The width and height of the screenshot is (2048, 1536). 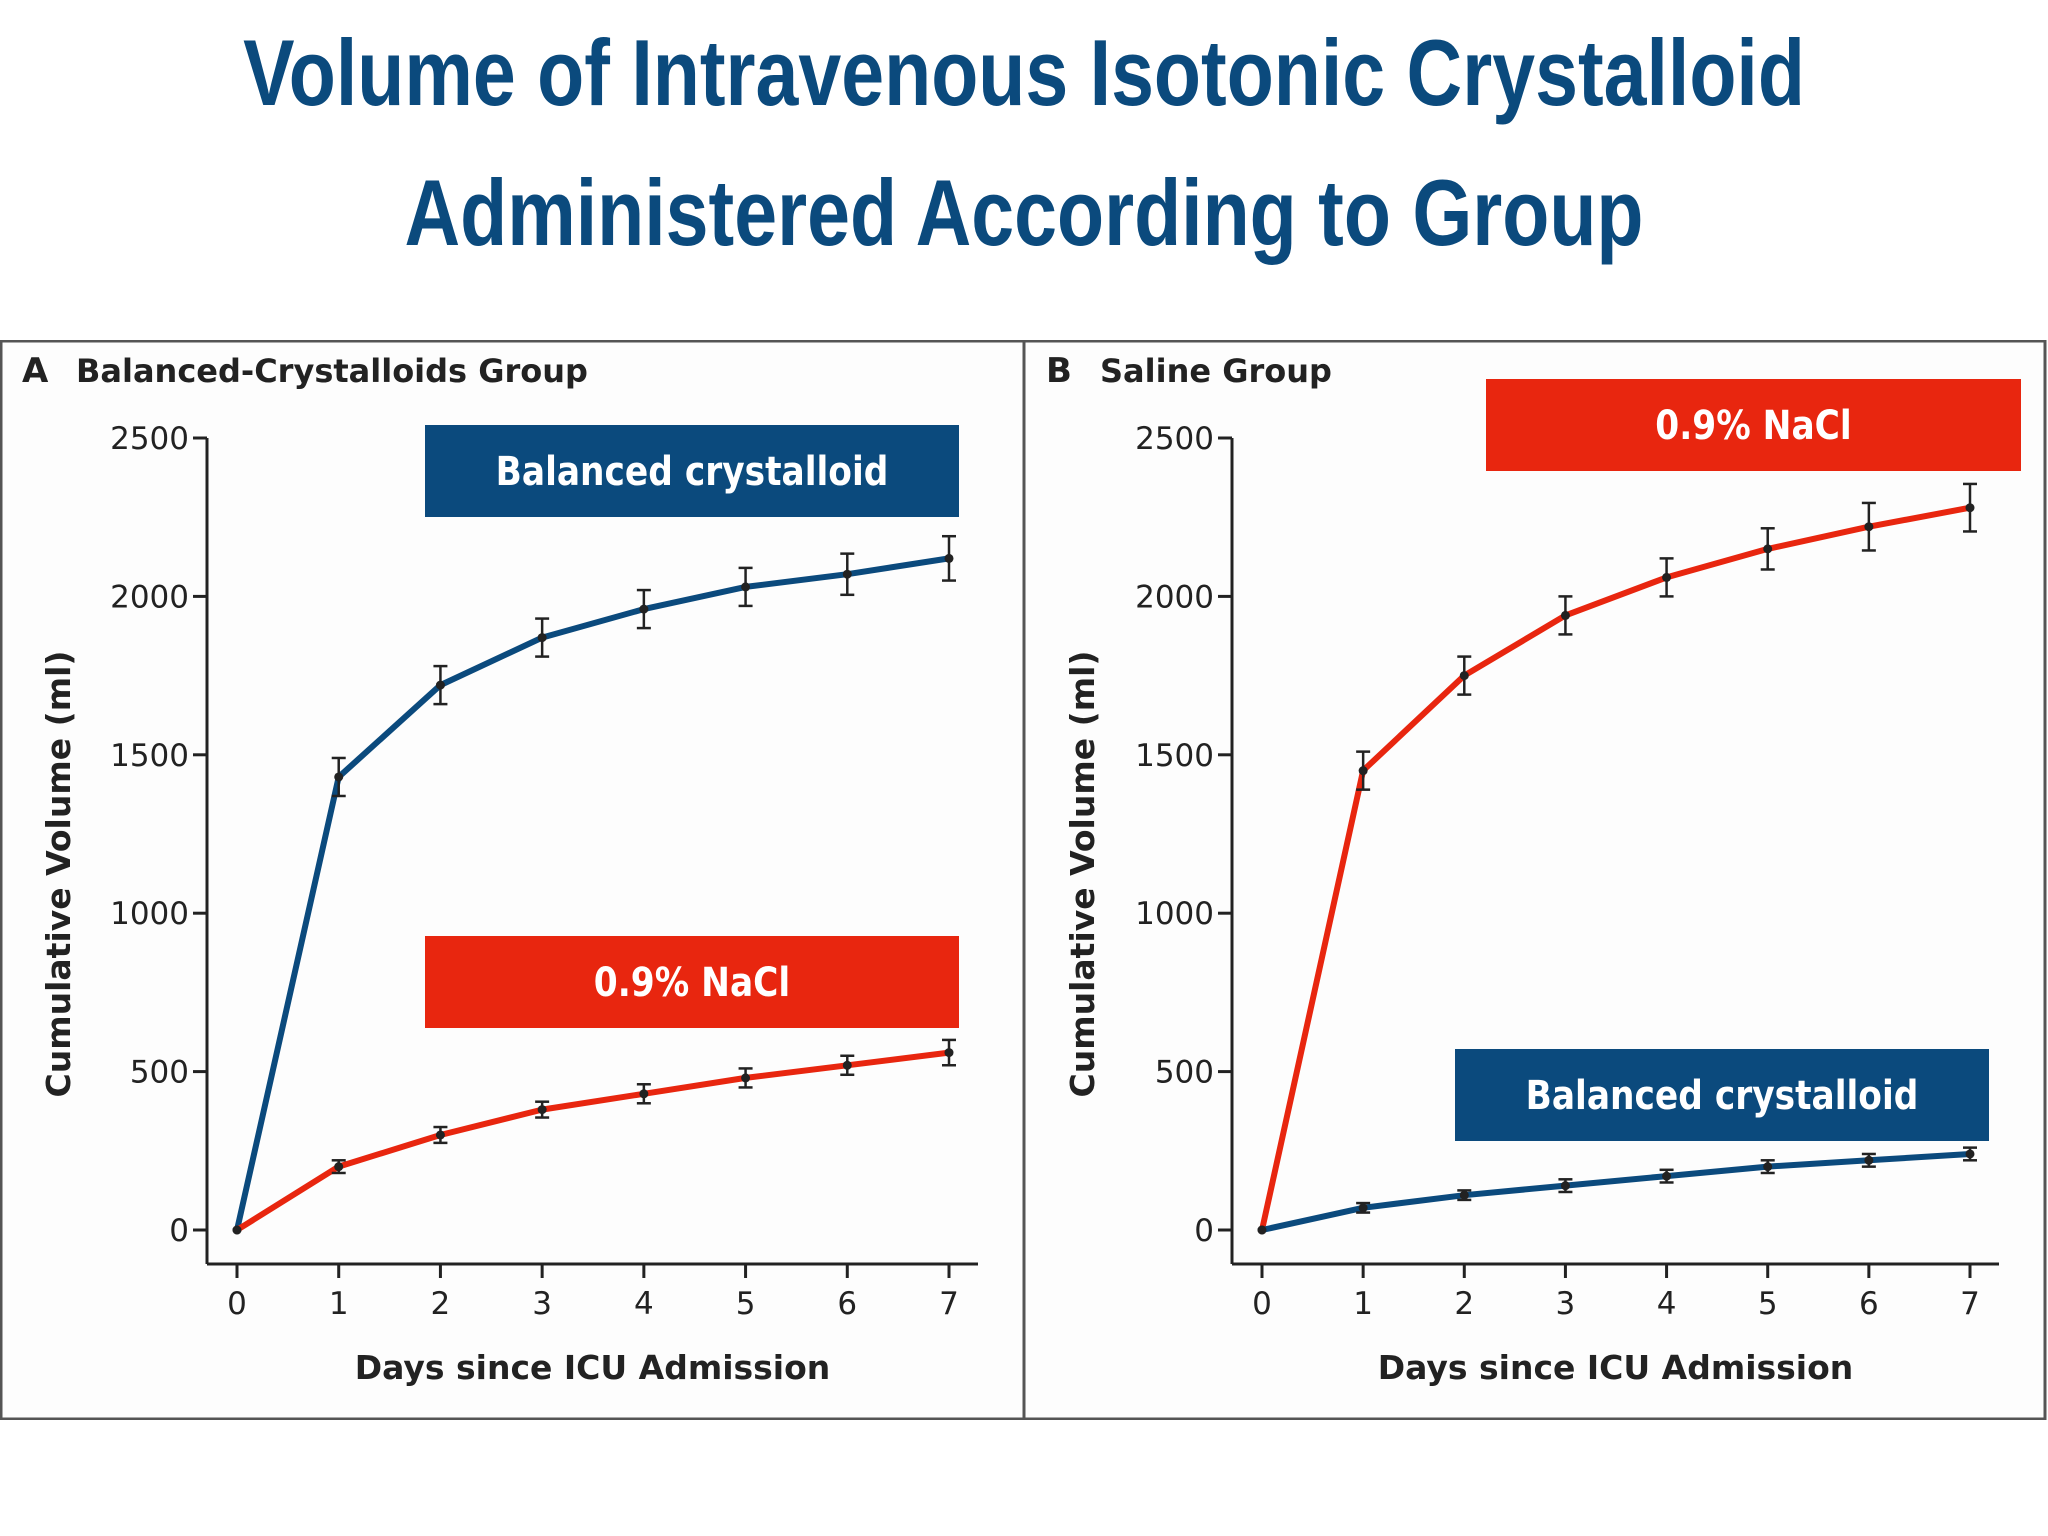 What do you see at coordinates (1216, 371) in the screenshot?
I see `panel-title: Saline Group` at bounding box center [1216, 371].